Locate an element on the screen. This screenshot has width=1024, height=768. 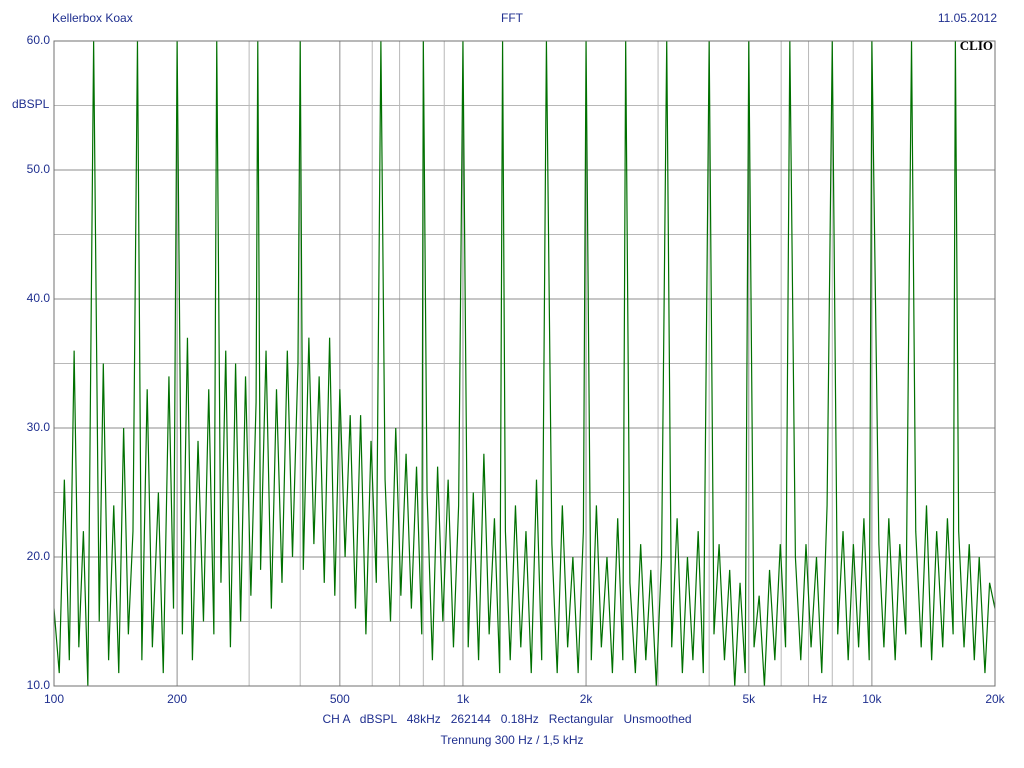
x-tick-label: 5k is located at coordinates (749, 699).